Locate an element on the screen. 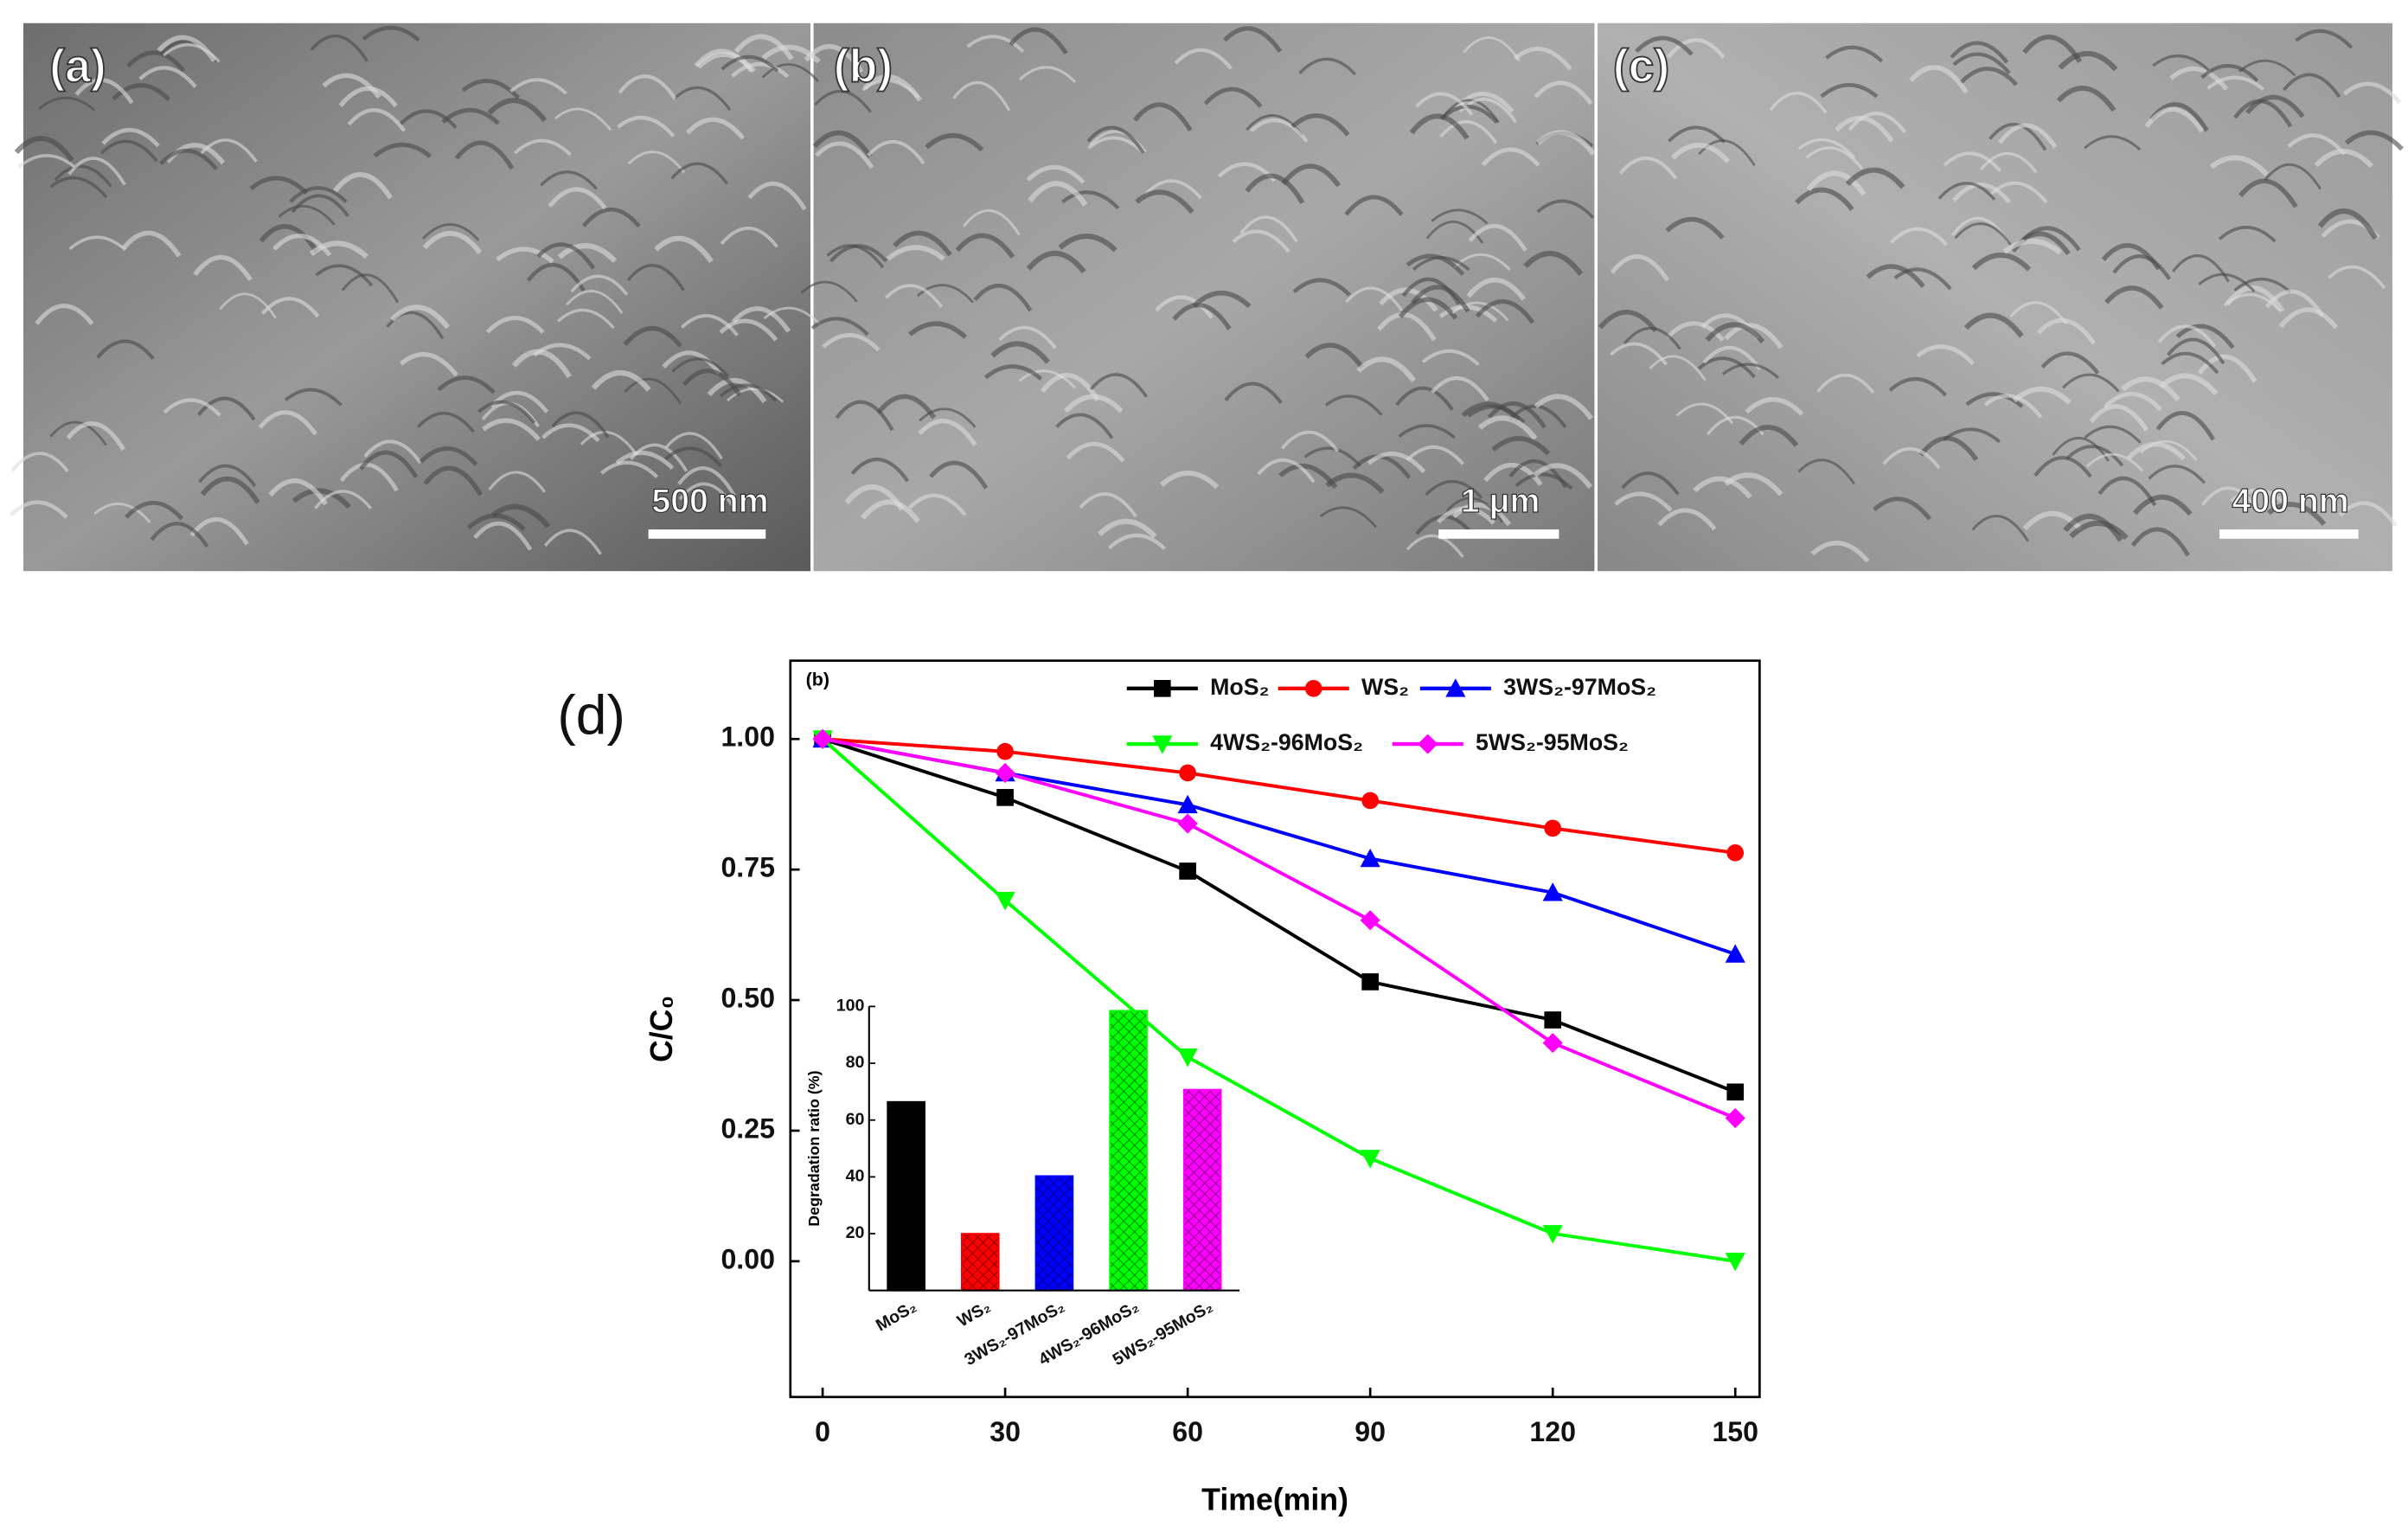 This screenshot has width=2408, height=1539. y-tick-label: 100 is located at coordinates (850, 1006).